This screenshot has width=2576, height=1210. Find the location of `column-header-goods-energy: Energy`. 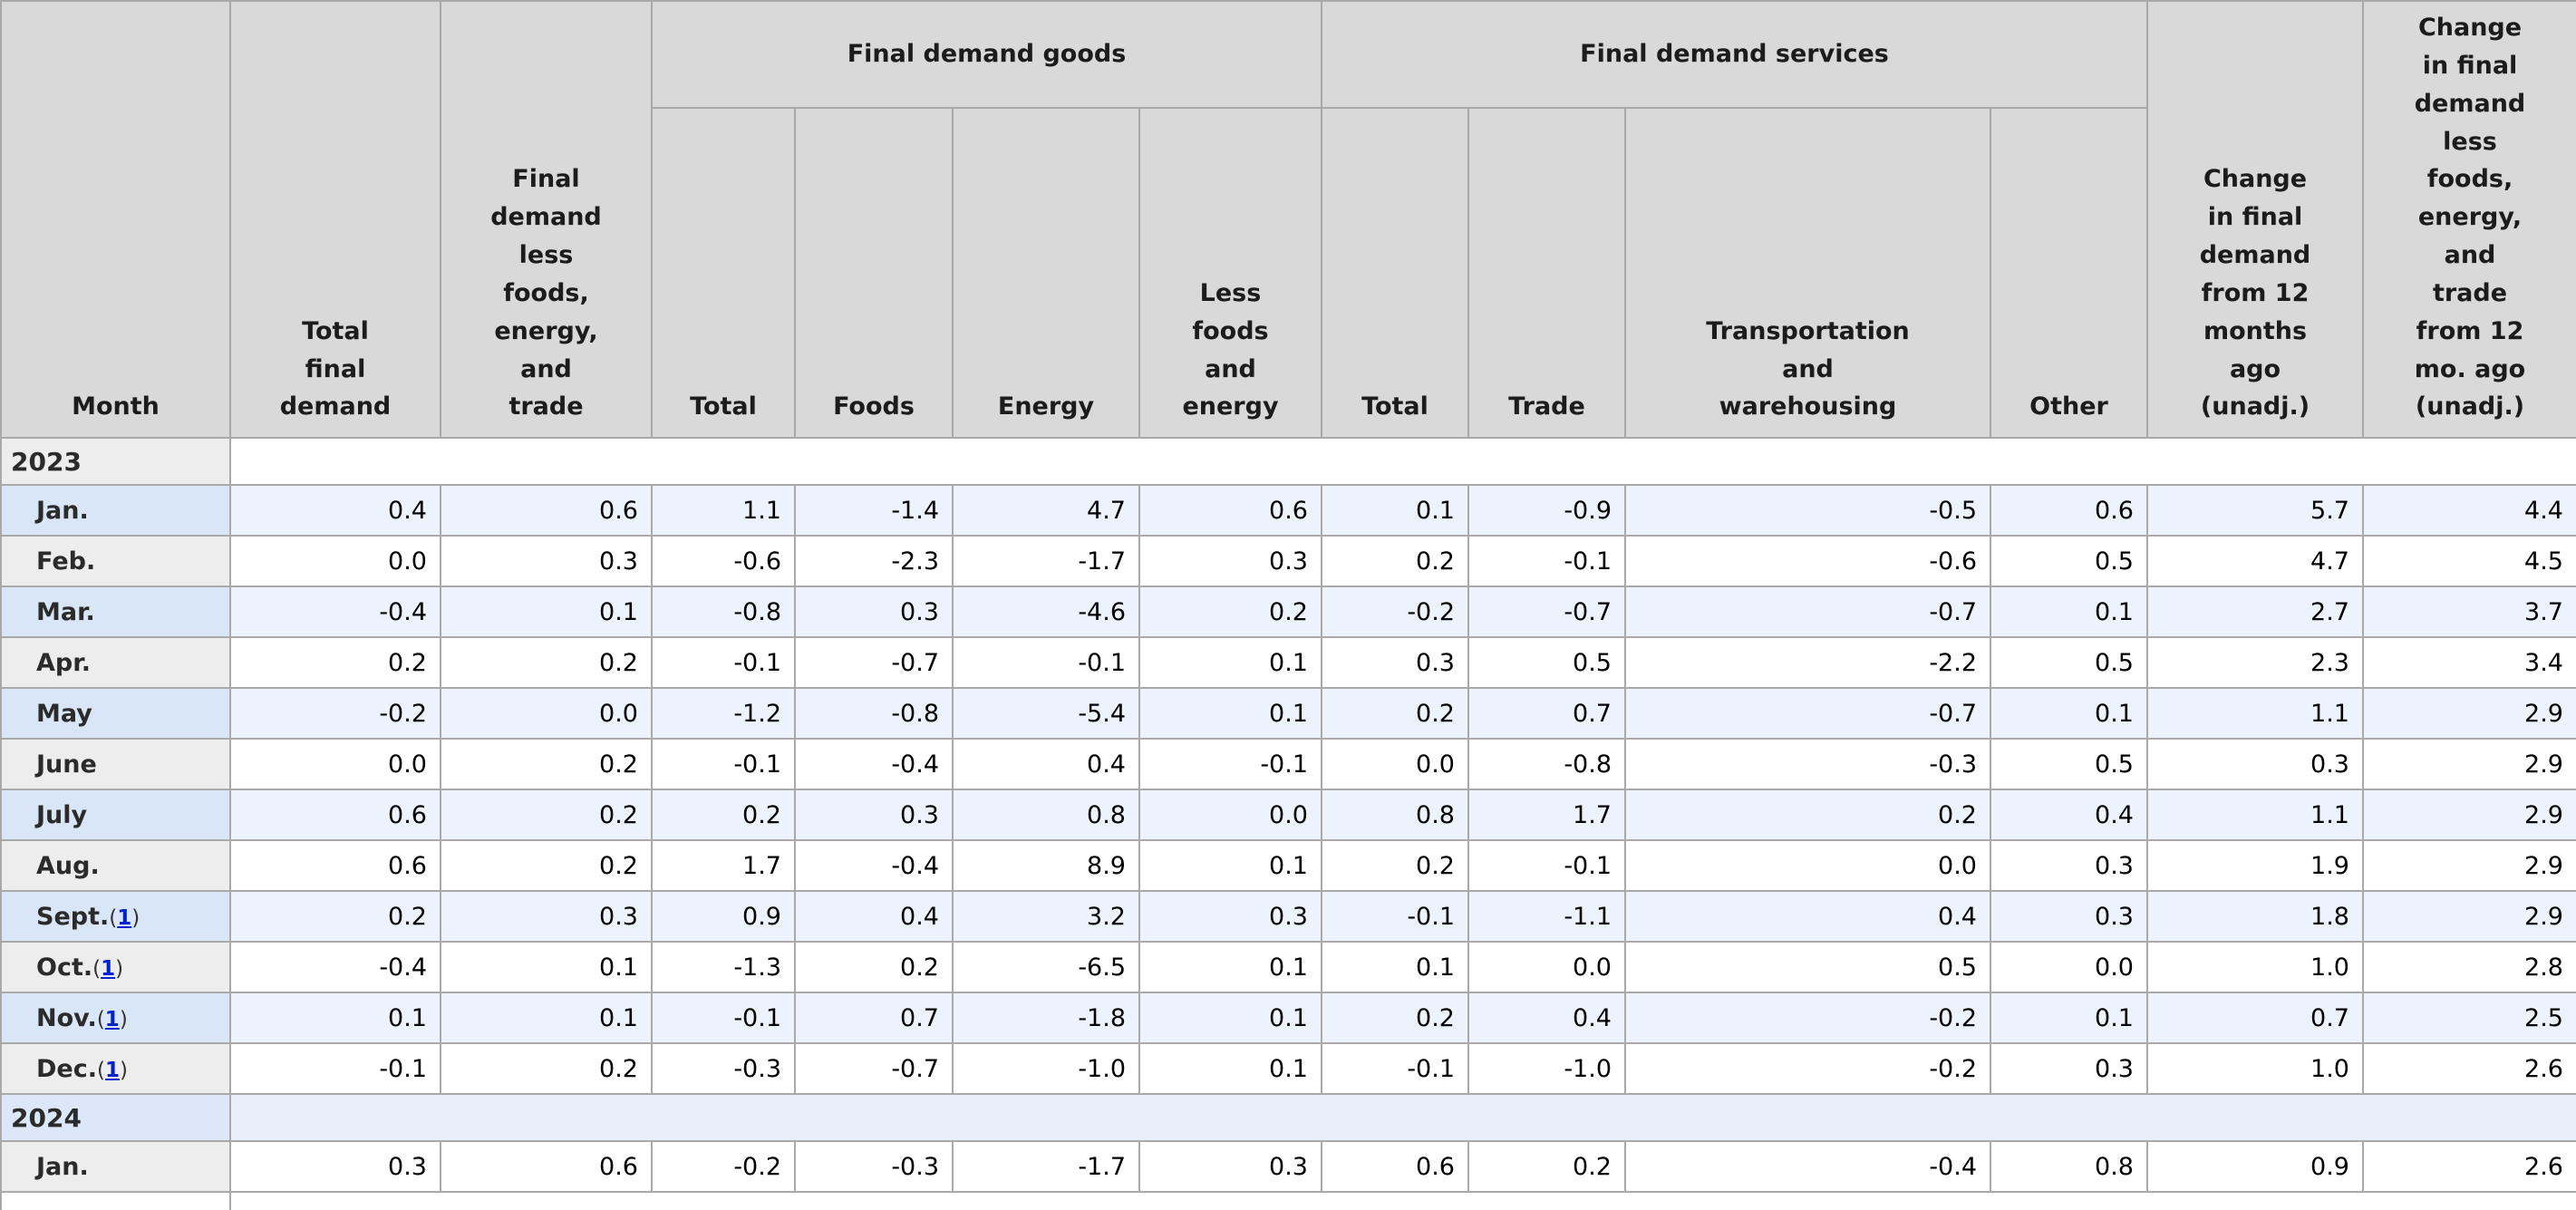

column-header-goods-energy: Energy is located at coordinates (1046, 273).